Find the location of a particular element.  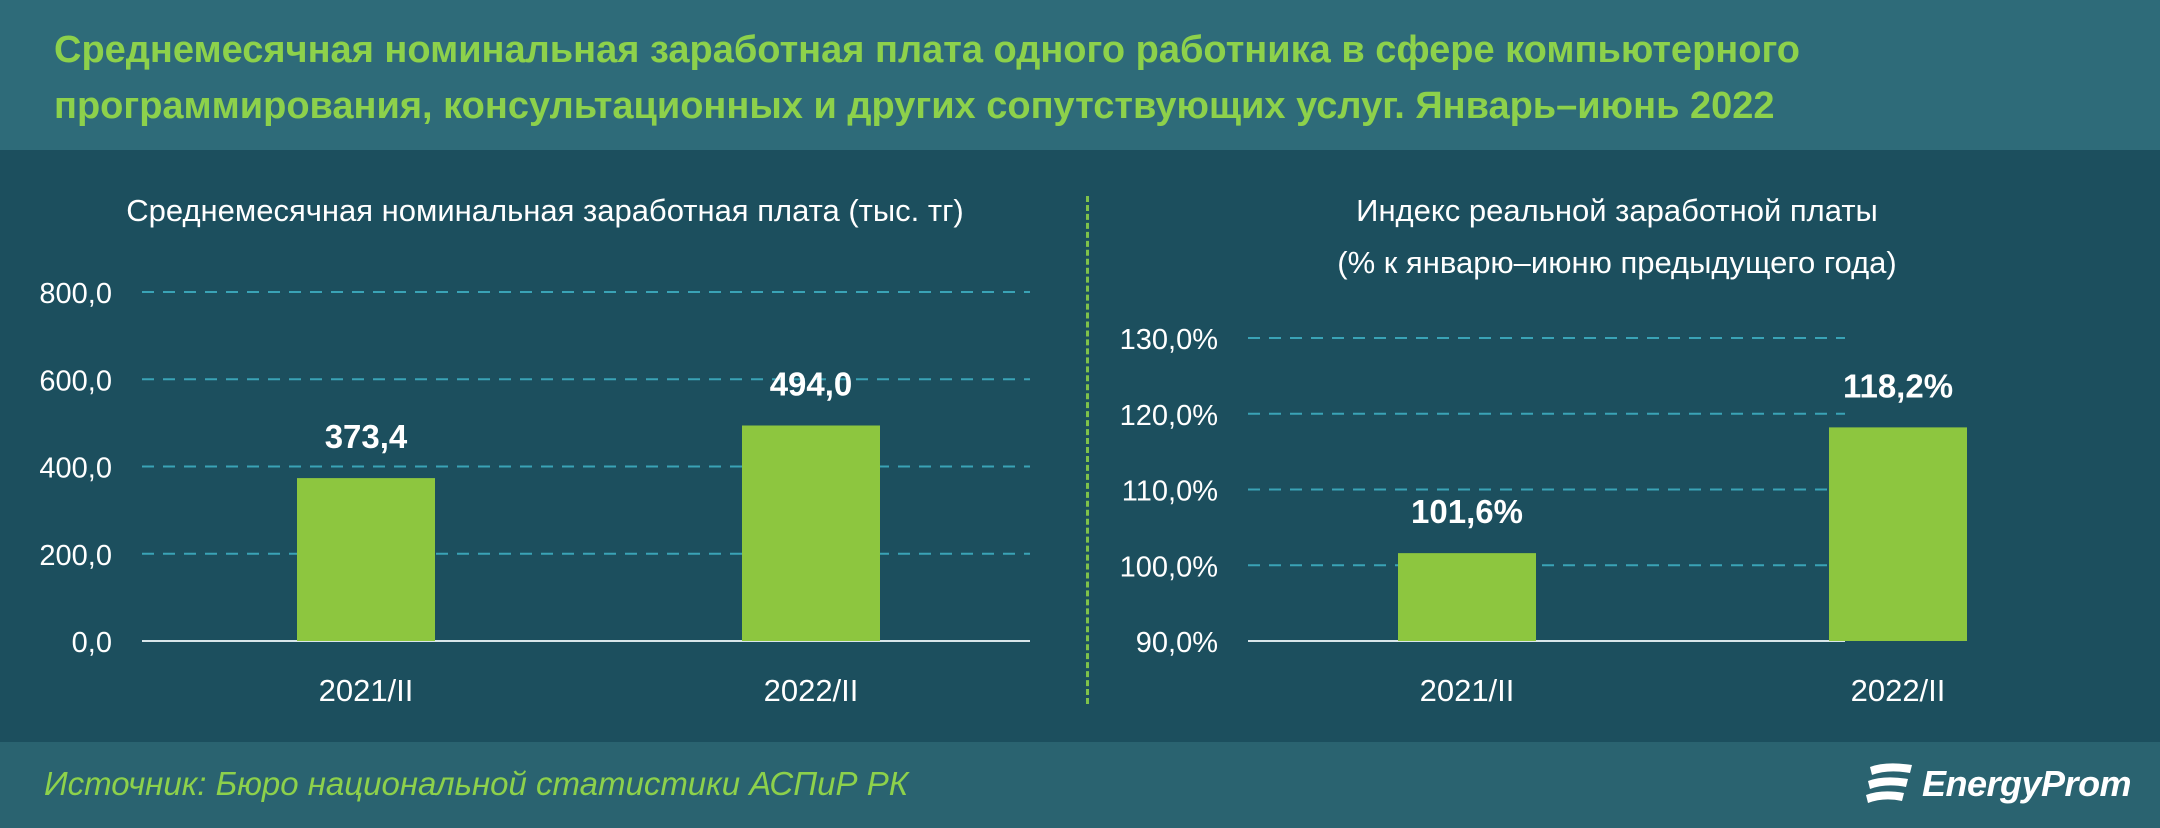

y-tick-label: 120,0% is located at coordinates (1169, 416).